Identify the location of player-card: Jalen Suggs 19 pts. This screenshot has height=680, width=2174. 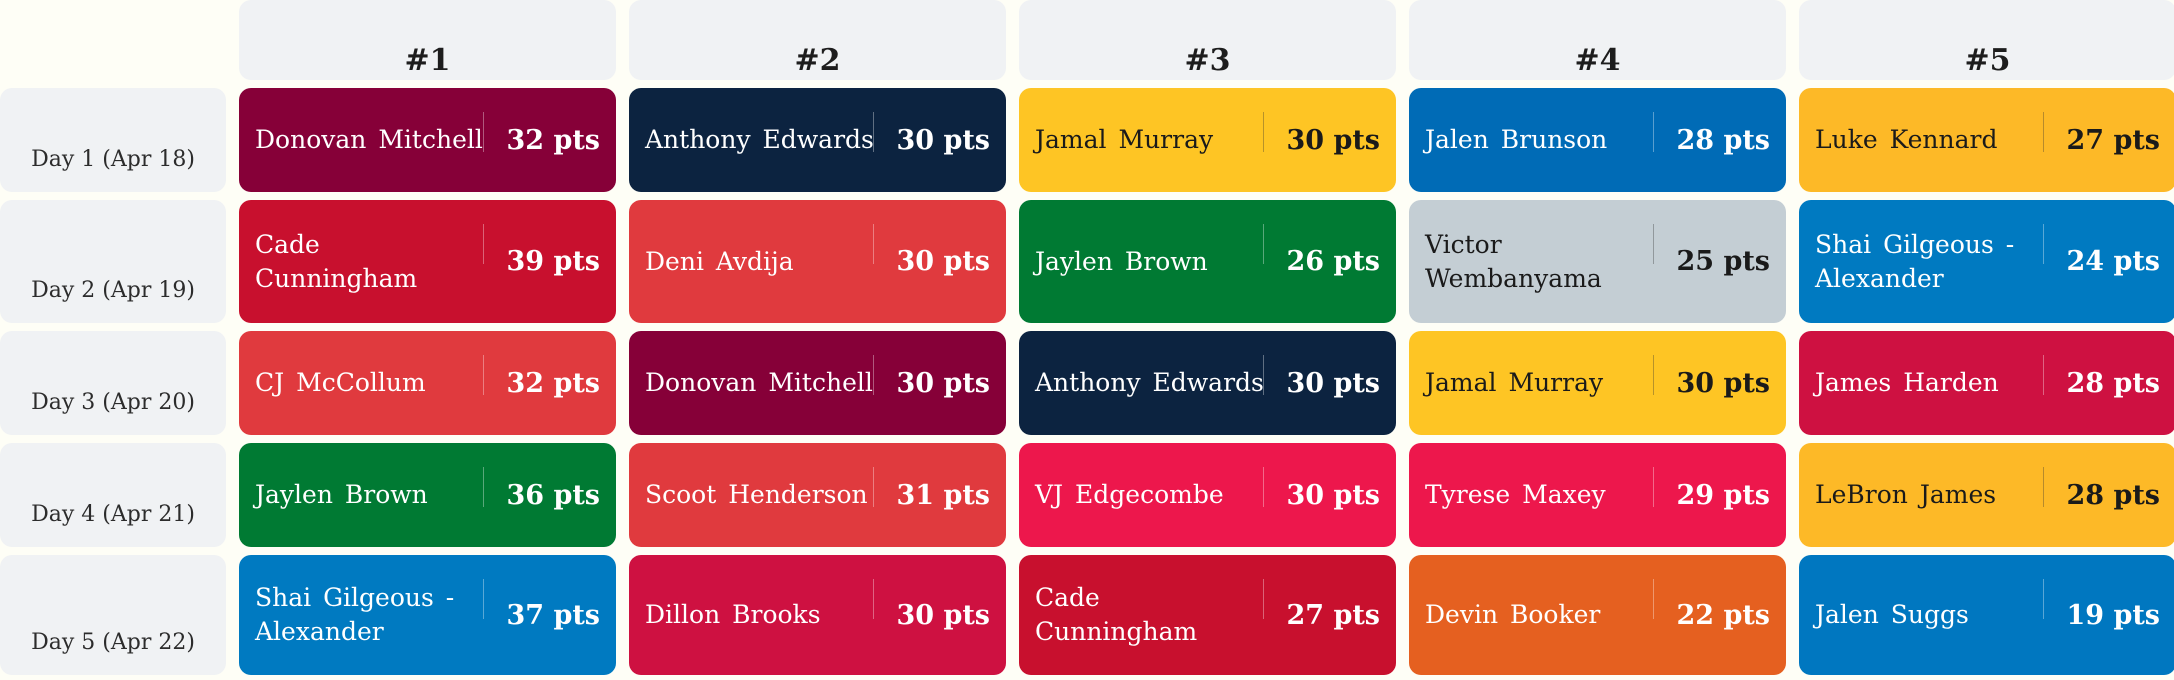
(1986, 615).